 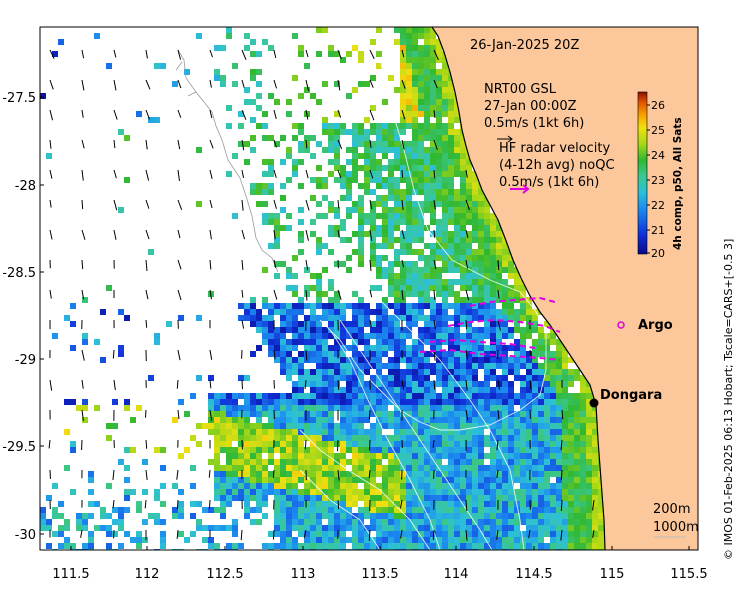 What do you see at coordinates (490, 328) in the screenshot?
I see `hf-radar-vectors` at bounding box center [490, 328].